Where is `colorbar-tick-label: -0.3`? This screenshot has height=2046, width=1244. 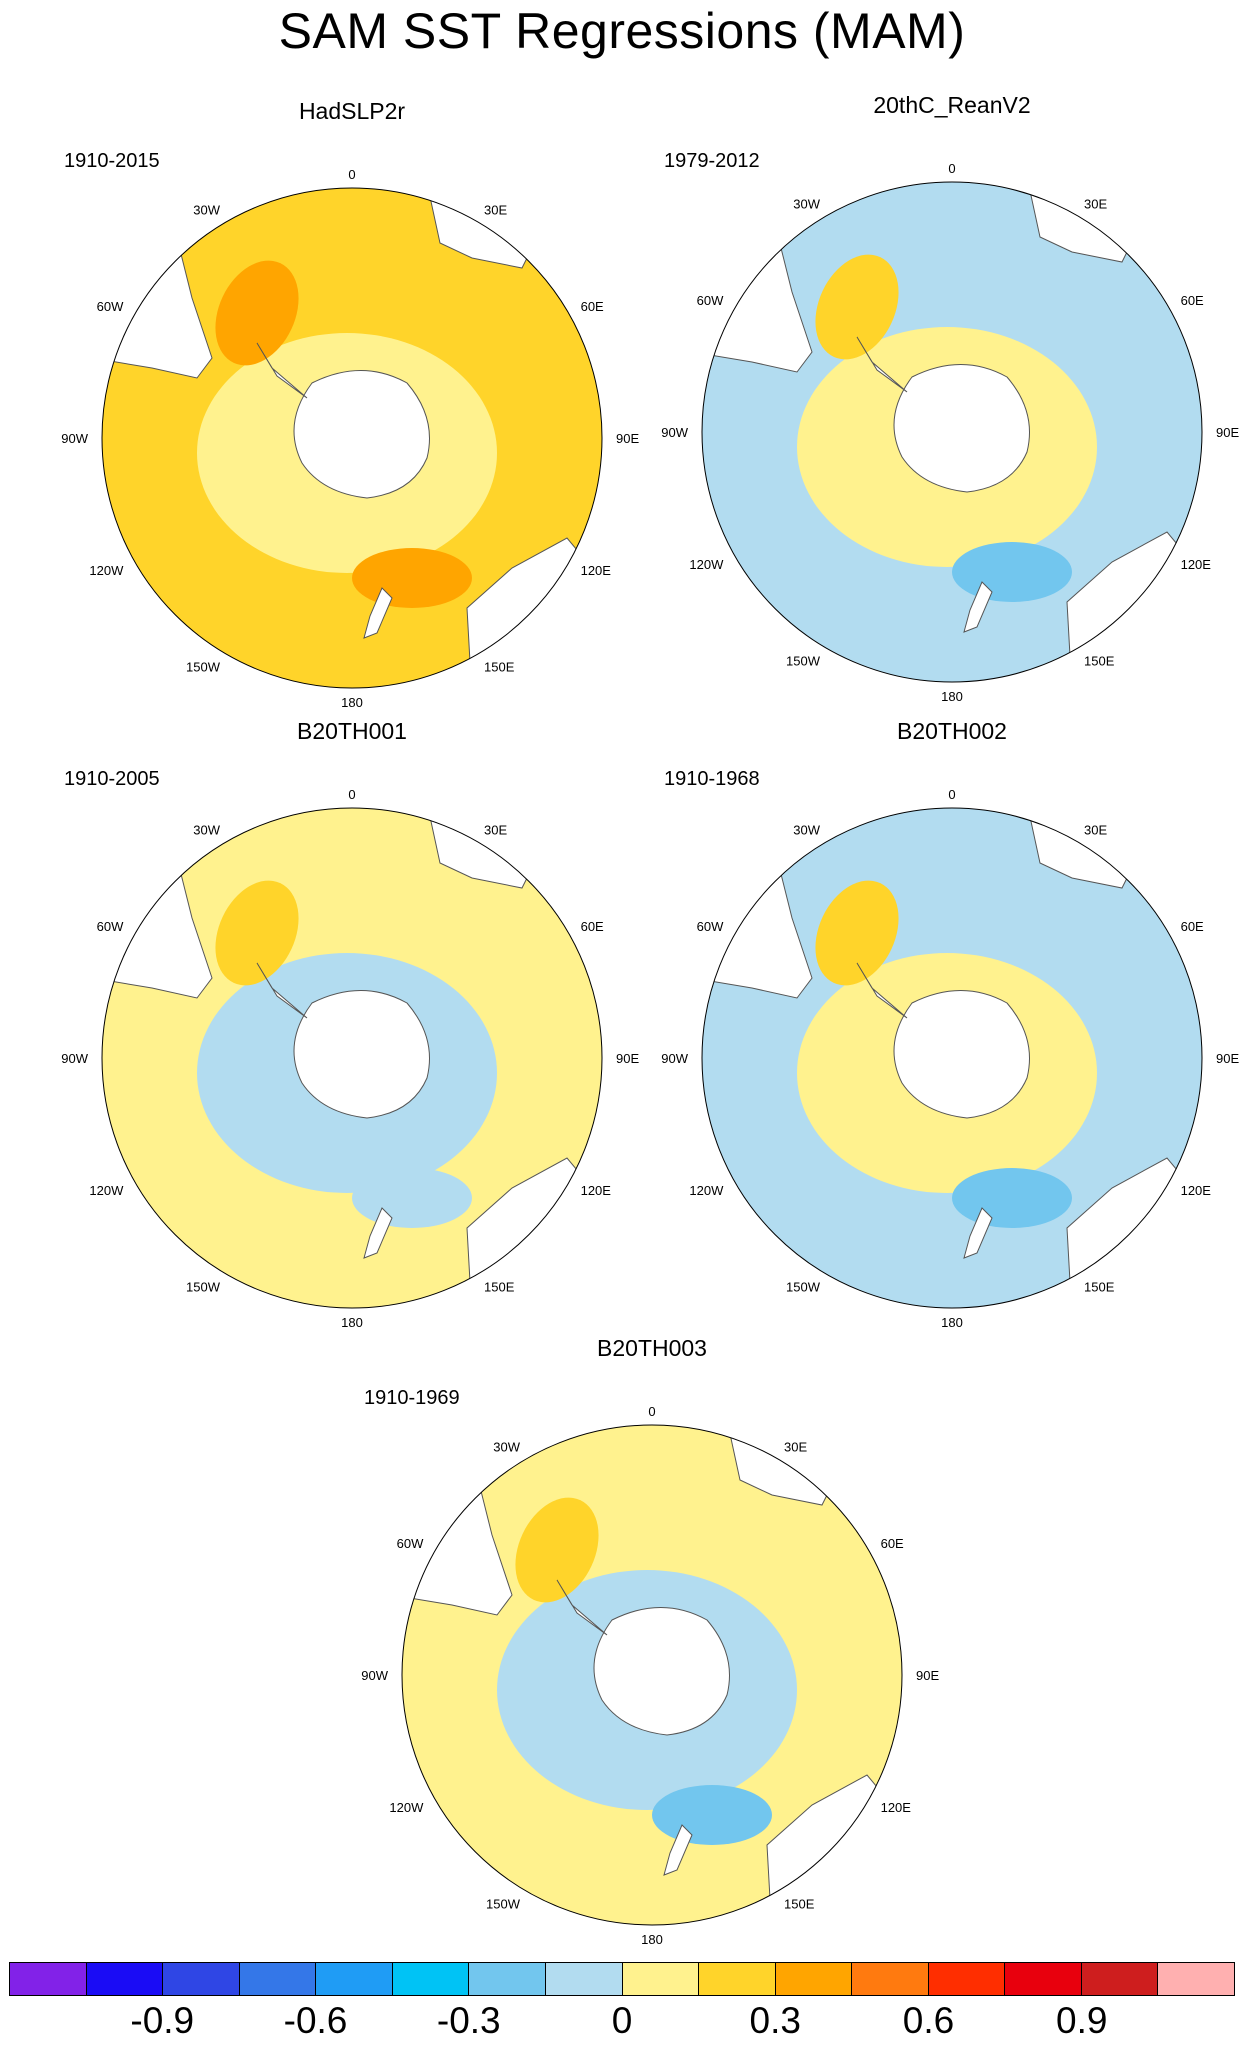 colorbar-tick-label: -0.3 is located at coordinates (468, 2020).